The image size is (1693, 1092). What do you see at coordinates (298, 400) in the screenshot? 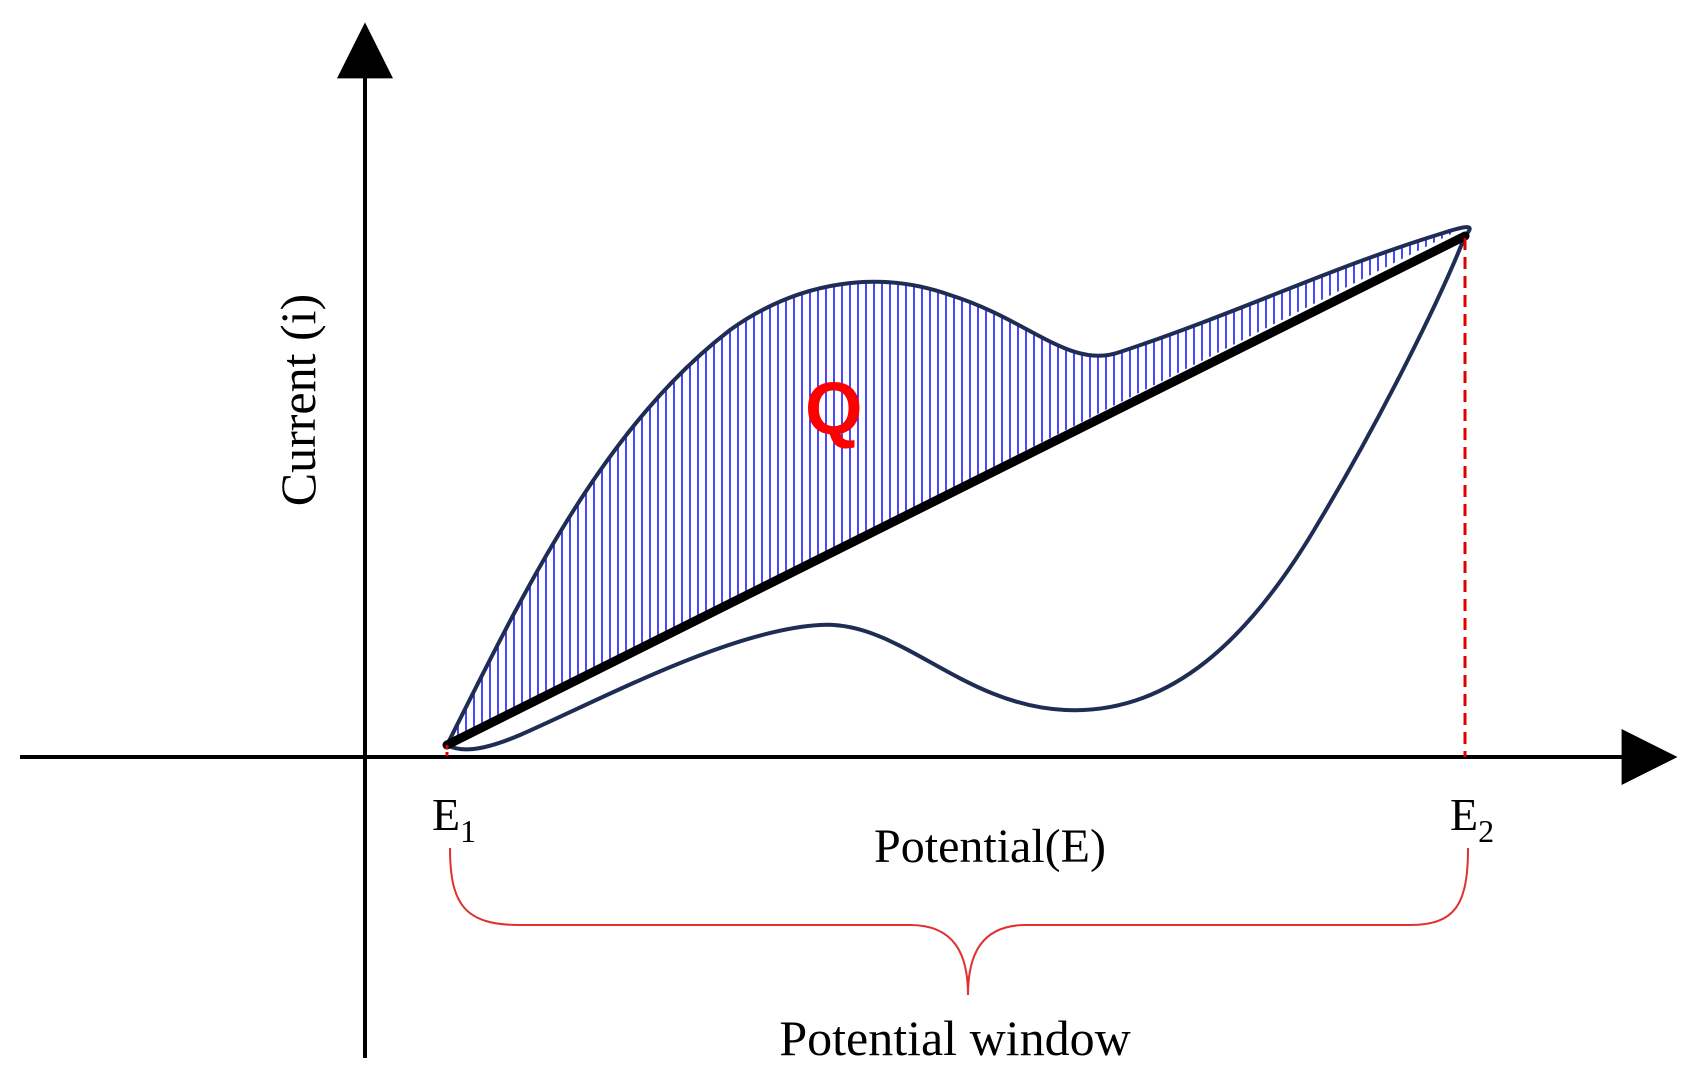
I see `y-axis-title: Current (i)` at bounding box center [298, 400].